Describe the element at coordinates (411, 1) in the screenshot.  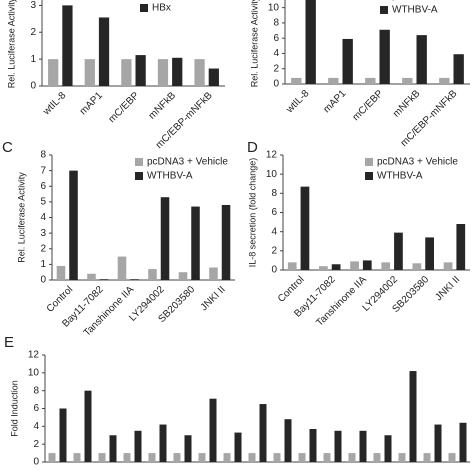
I see `legend-label: pcDNA3` at that location.